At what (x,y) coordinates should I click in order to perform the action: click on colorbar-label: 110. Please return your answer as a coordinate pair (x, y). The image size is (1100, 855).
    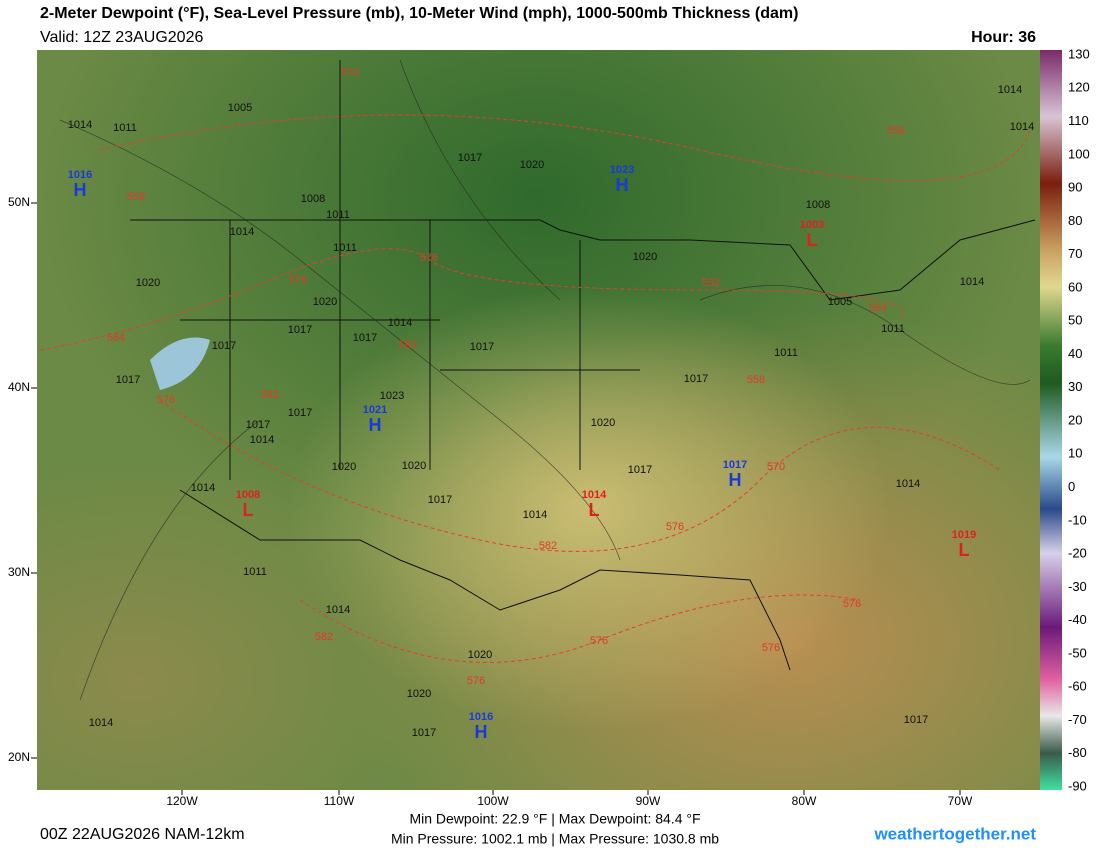
    Looking at the image, I should click on (1078, 120).